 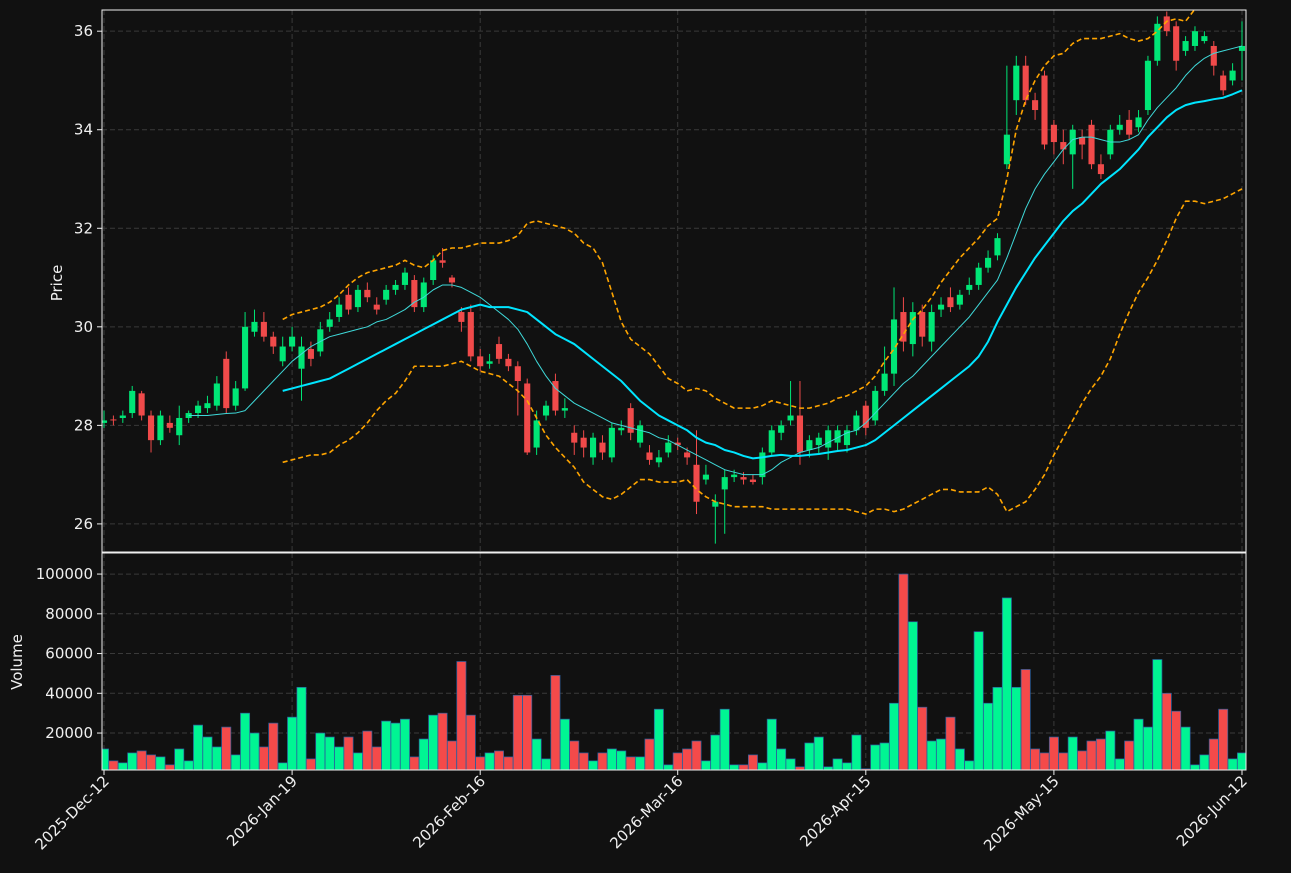 I want to click on volume-tick-label: 60000, so click(x=69, y=654).